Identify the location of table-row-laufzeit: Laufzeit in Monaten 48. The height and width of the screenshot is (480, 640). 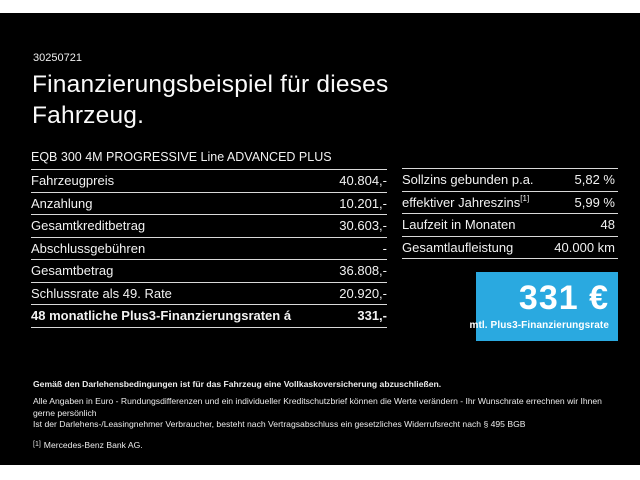
(510, 225).